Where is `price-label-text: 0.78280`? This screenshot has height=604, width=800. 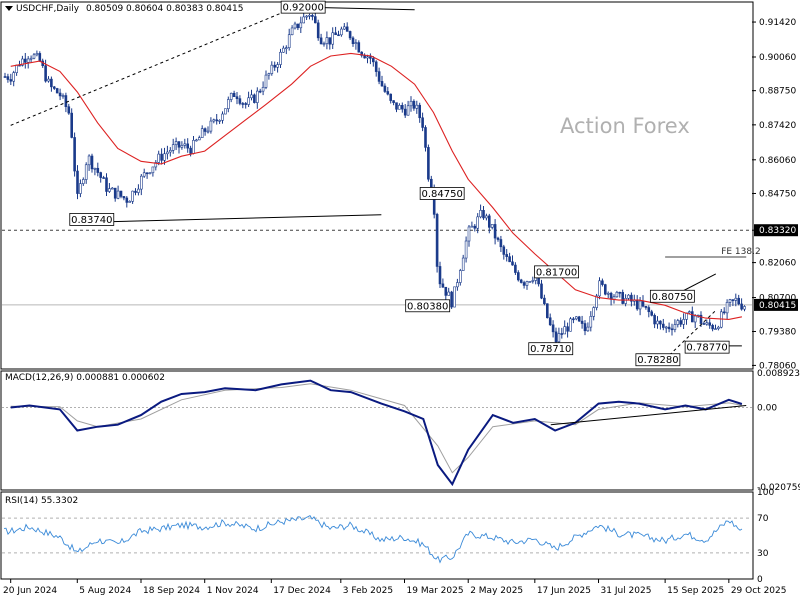 price-label-text: 0.78280 is located at coordinates (657, 360).